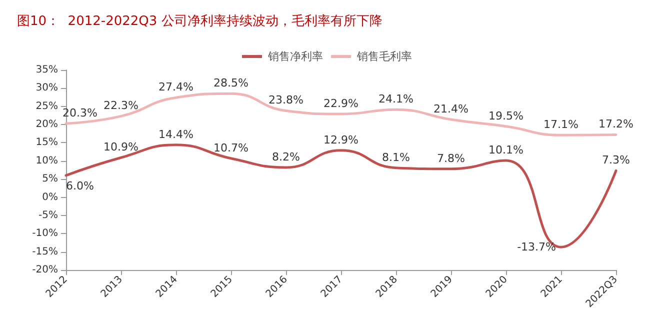 Image resolution: width=654 pixels, height=328 pixels. Describe the element at coordinates (45, 270) in the screenshot. I see `y-tick-label: -20%` at that location.